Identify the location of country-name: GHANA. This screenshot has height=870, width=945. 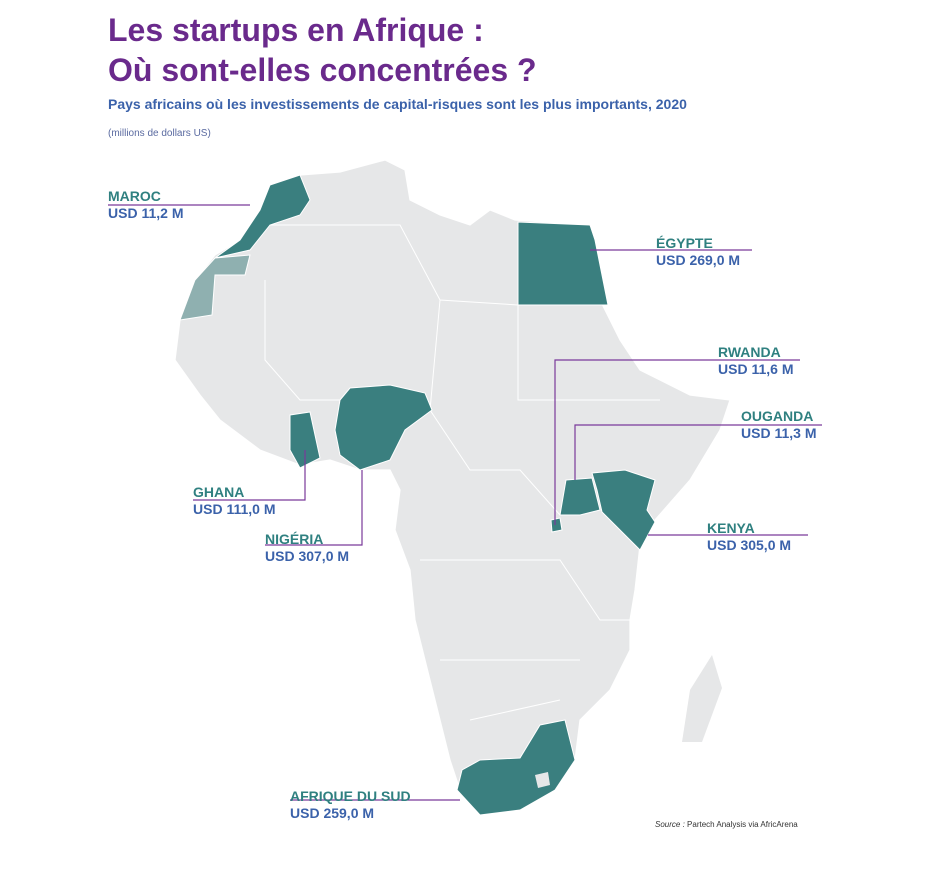
(219, 492).